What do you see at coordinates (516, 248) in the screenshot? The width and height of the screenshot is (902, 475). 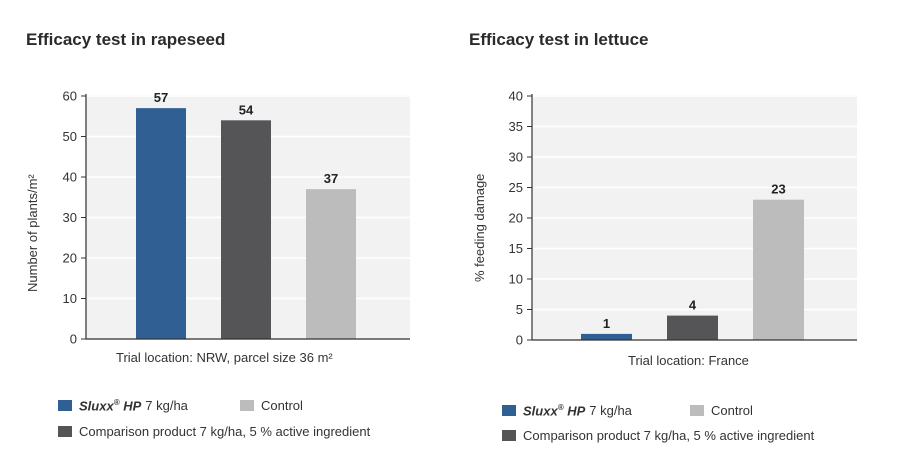 I see `y-tick-label: 15` at bounding box center [516, 248].